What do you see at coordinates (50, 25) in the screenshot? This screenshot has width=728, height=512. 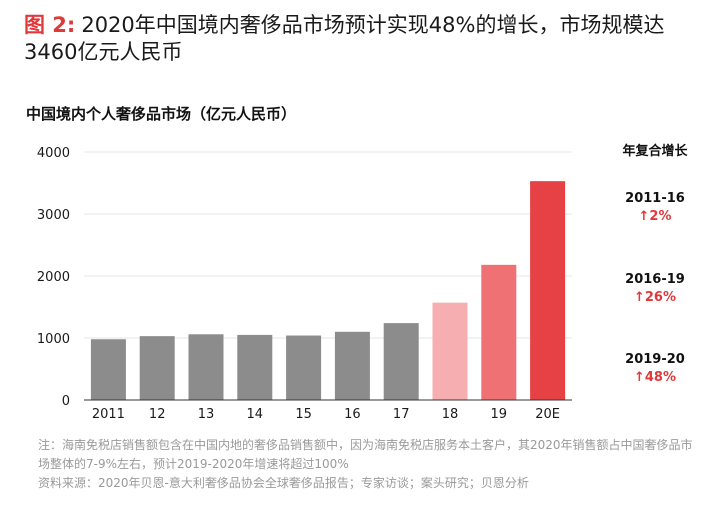 I see `figure-label: 图 2:` at bounding box center [50, 25].